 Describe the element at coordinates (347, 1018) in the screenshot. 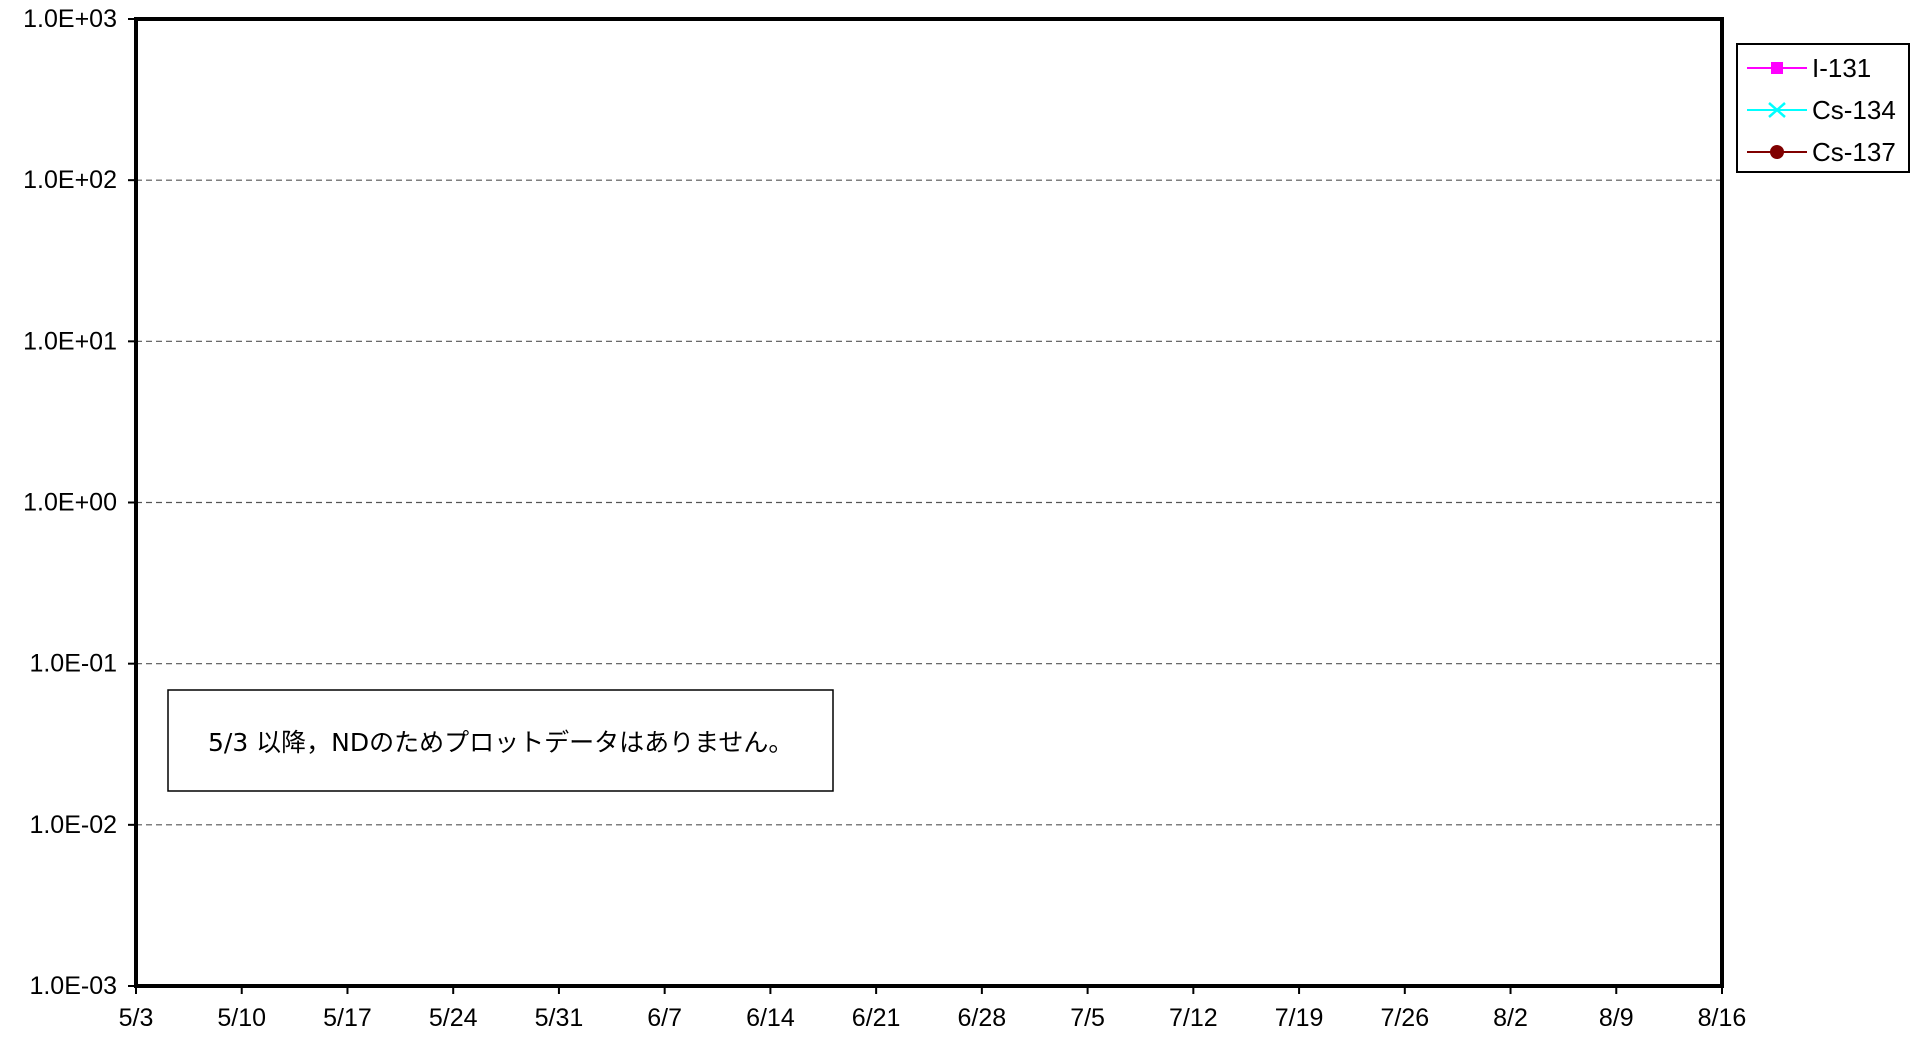

I see `x-tick-label: 5/17` at that location.